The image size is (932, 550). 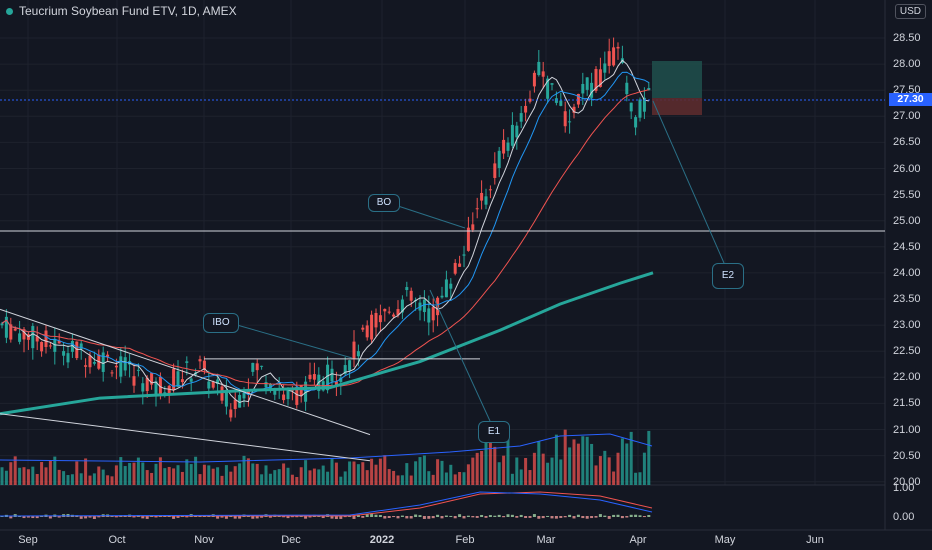 What do you see at coordinates (494, 432) in the screenshot?
I see `annotation-e1: E1` at bounding box center [494, 432].